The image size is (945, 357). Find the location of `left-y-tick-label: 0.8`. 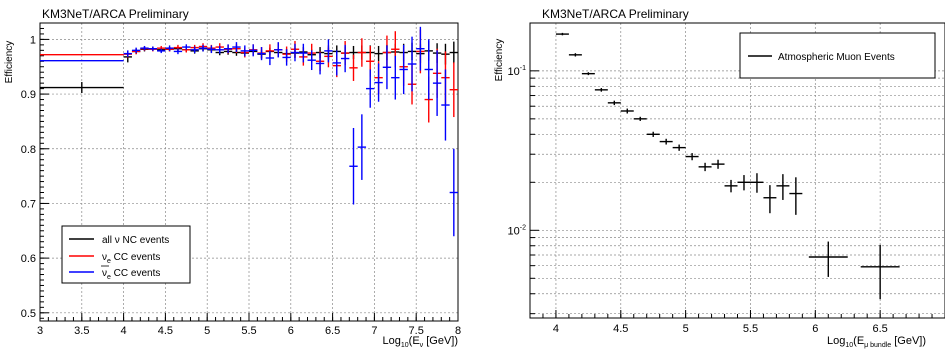

left-y-tick-label: 0.8 is located at coordinates (28, 150).